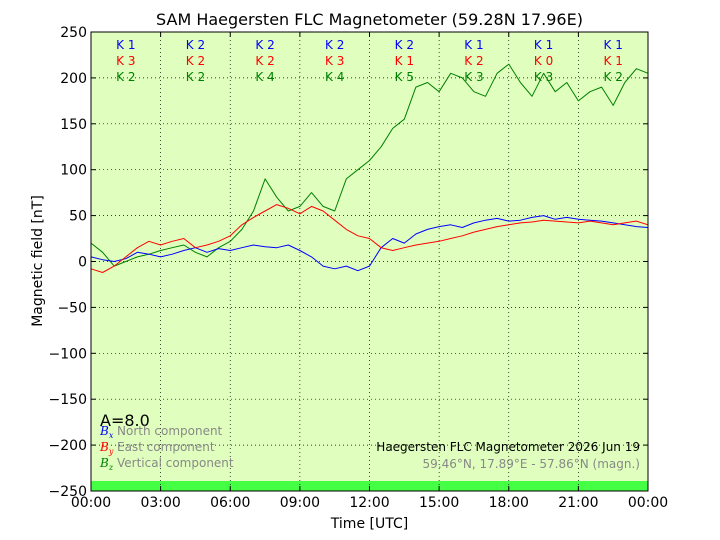 This screenshot has width=720, height=540. What do you see at coordinates (170, 431) in the screenshot?
I see `legend-label-north: North component` at bounding box center [170, 431].